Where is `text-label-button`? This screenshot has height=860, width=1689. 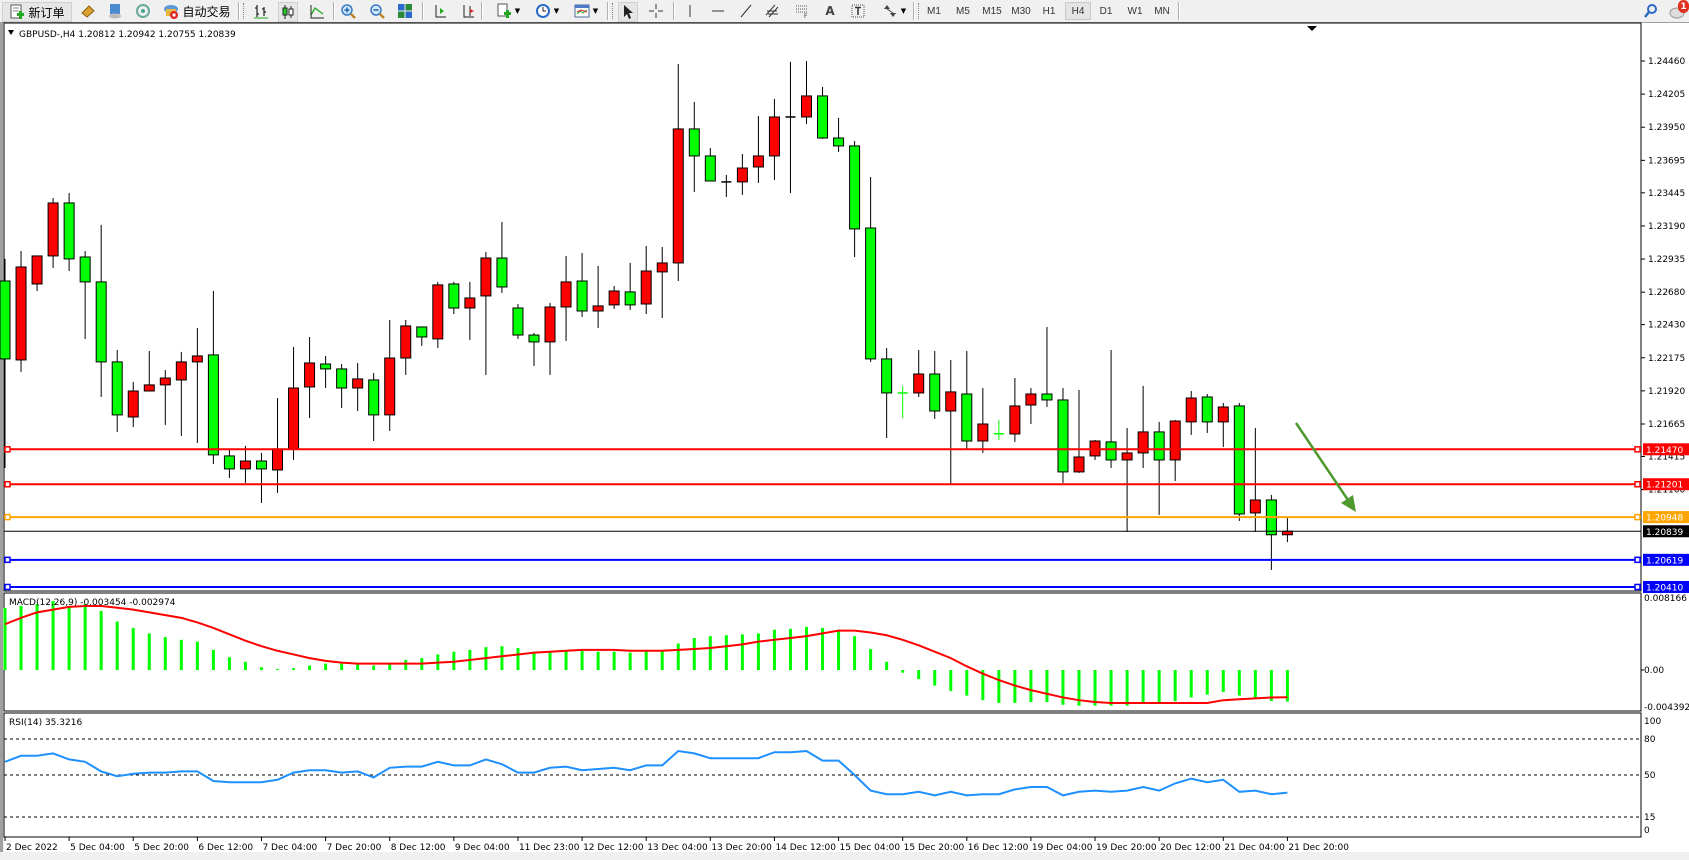
text-label-button is located at coordinates (858, 11).